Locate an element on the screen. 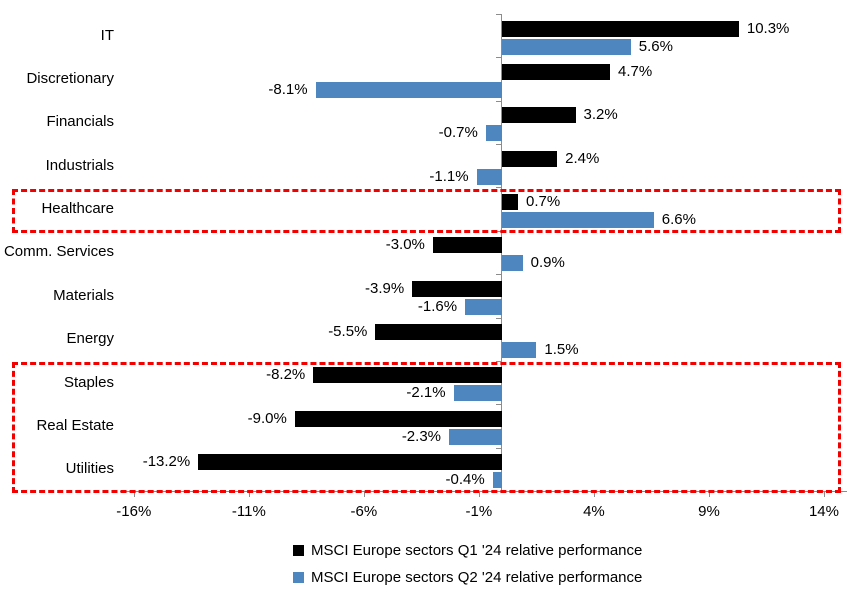 Image resolution: width=852 pixels, height=601 pixels. category-label: IT is located at coordinates (107, 35).